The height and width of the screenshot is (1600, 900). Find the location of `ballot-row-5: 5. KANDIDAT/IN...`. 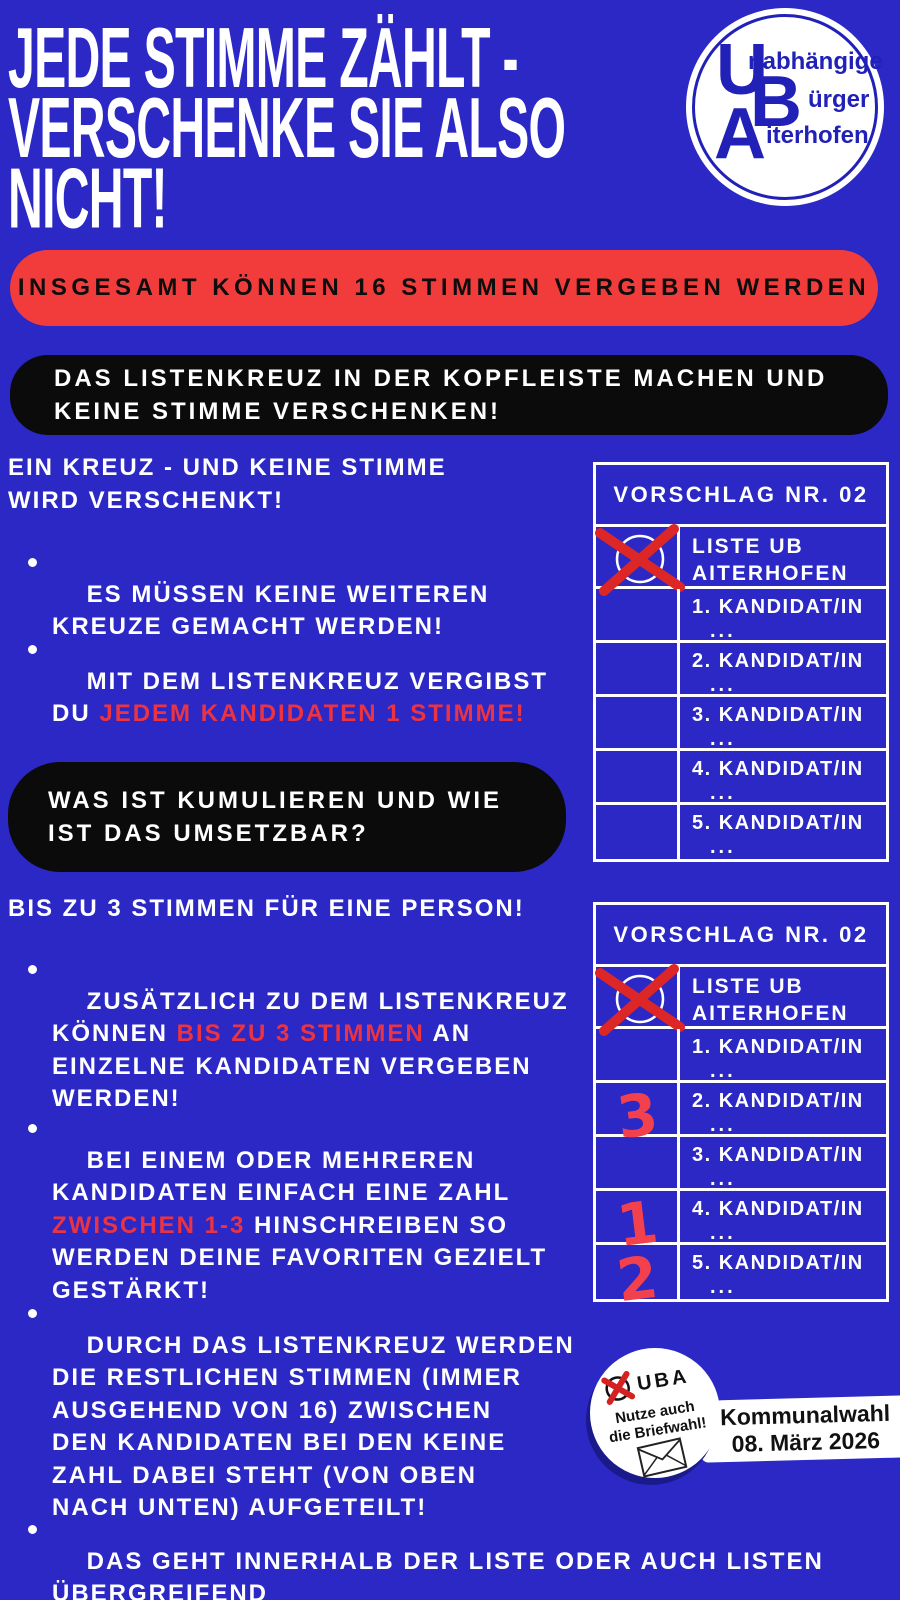

ballot-row-5: 5. KANDIDAT/IN... is located at coordinates (741, 832).